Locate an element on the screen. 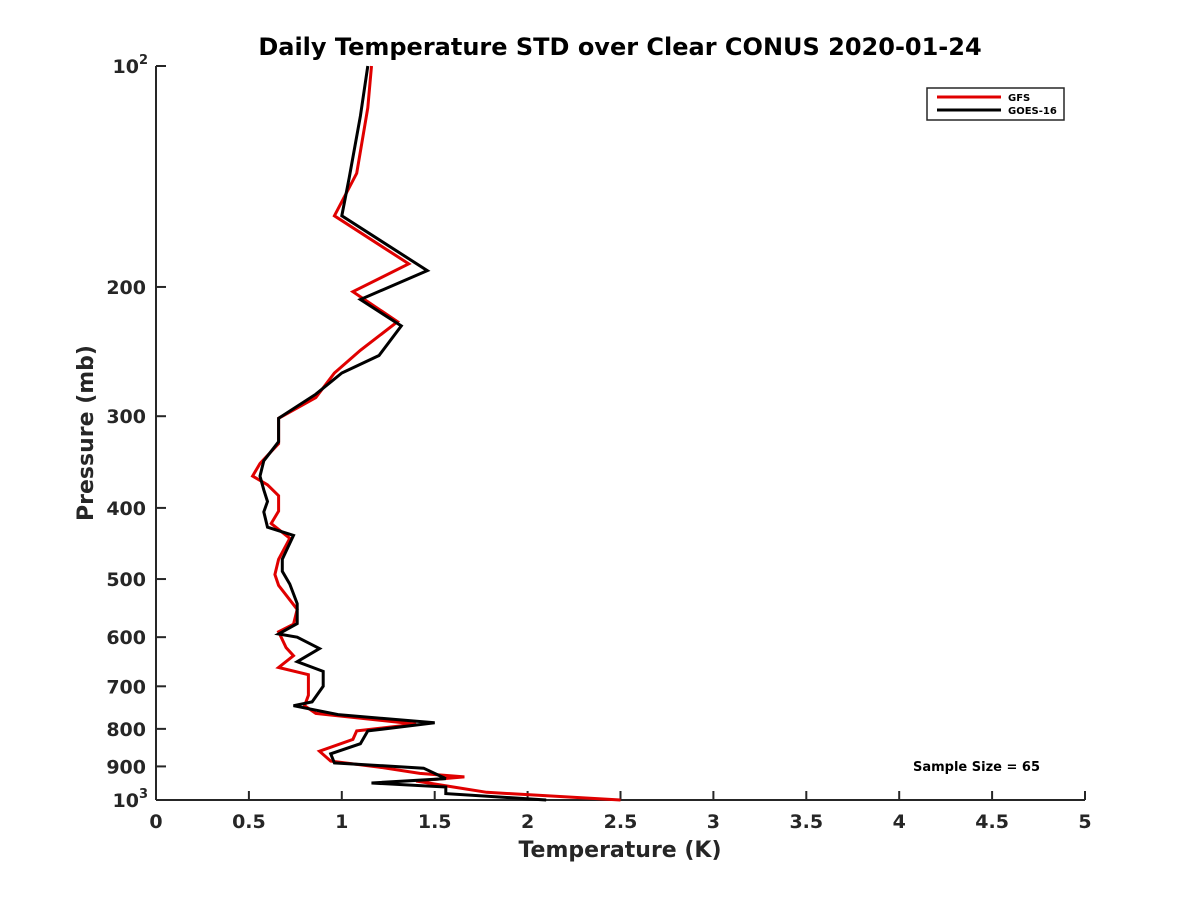  y-tick-label: 200 is located at coordinates (126, 288).